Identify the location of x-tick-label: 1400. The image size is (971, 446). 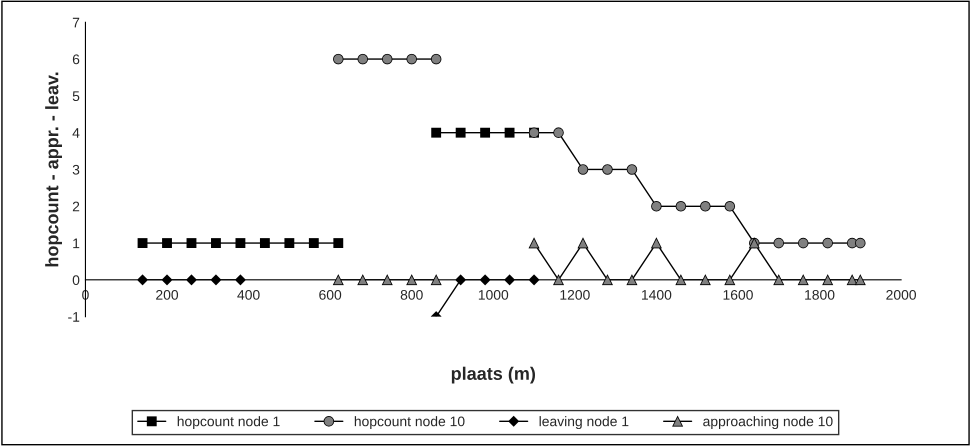
(657, 295).